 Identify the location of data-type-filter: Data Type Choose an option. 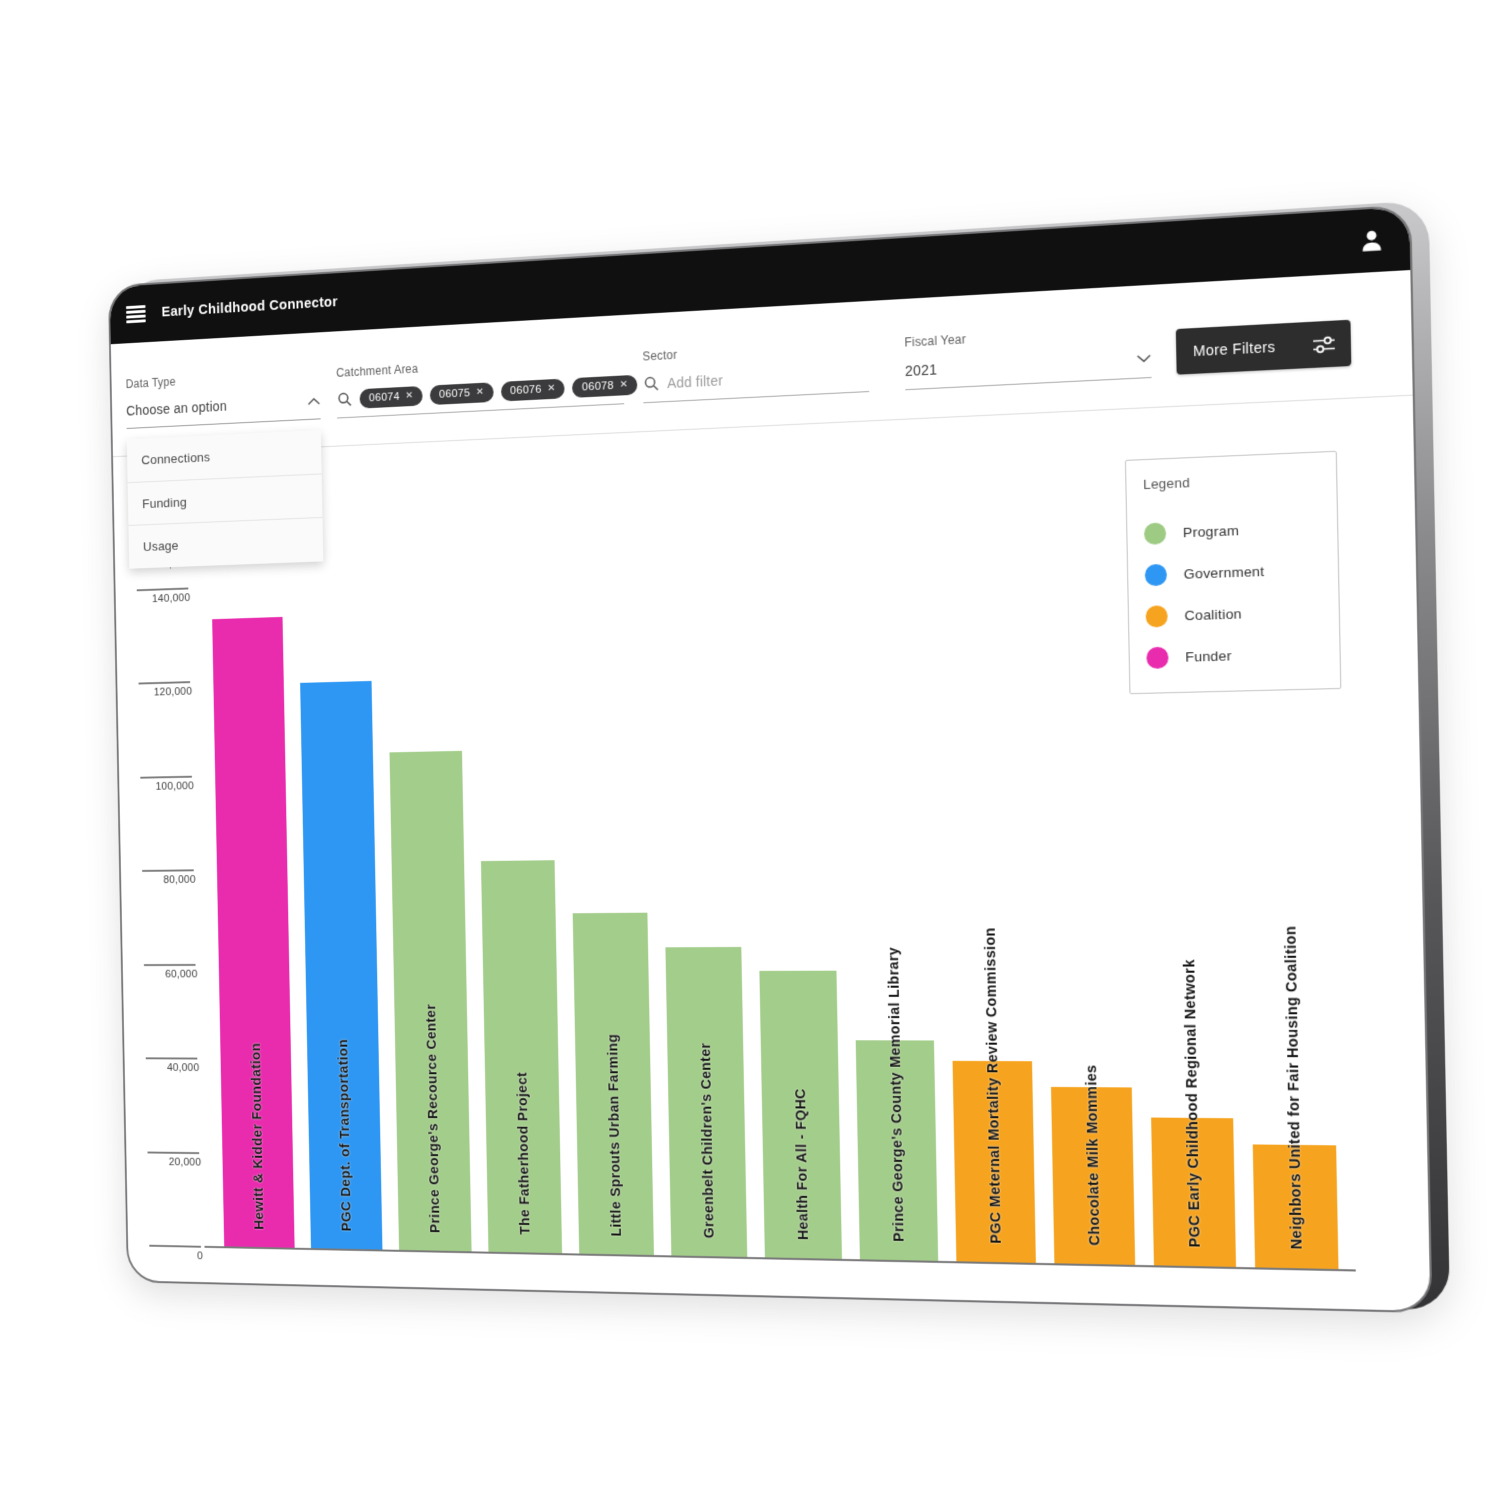
(223, 398).